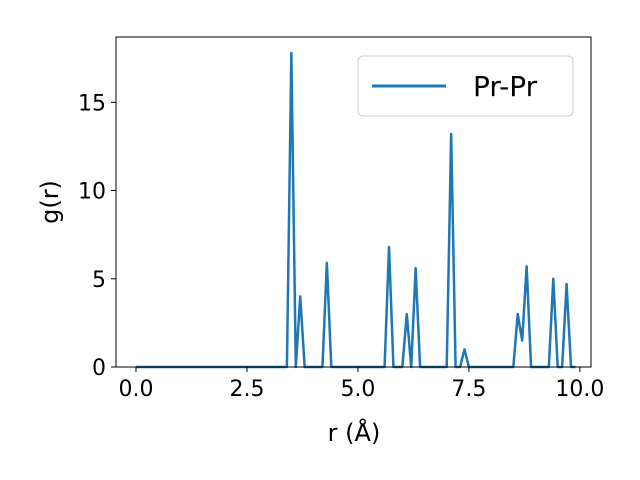  What do you see at coordinates (505, 86) in the screenshot?
I see `legend-label: Pr-Pr` at bounding box center [505, 86].